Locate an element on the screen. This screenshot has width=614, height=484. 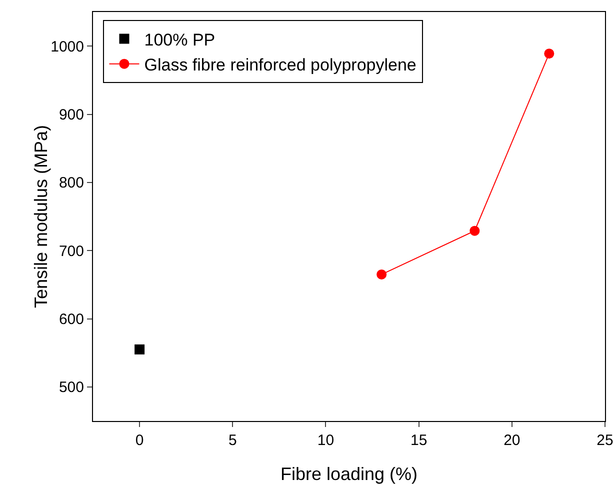
y-tick-label: 500 is located at coordinates (71, 387).